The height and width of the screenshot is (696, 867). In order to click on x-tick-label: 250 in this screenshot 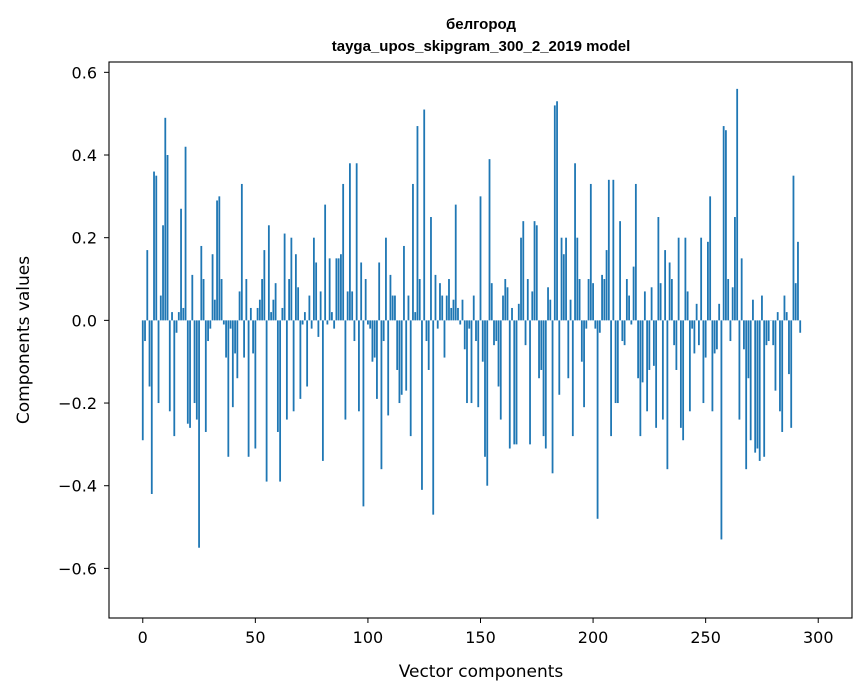, I will do `click(705, 637)`.